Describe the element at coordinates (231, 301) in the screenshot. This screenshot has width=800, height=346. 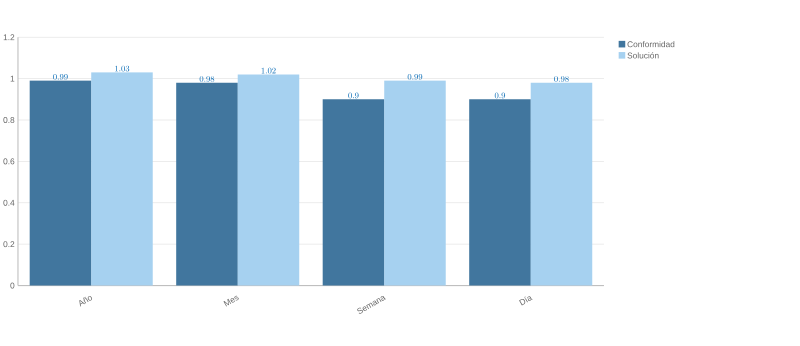
I see `x-tick-label: Mes` at that location.